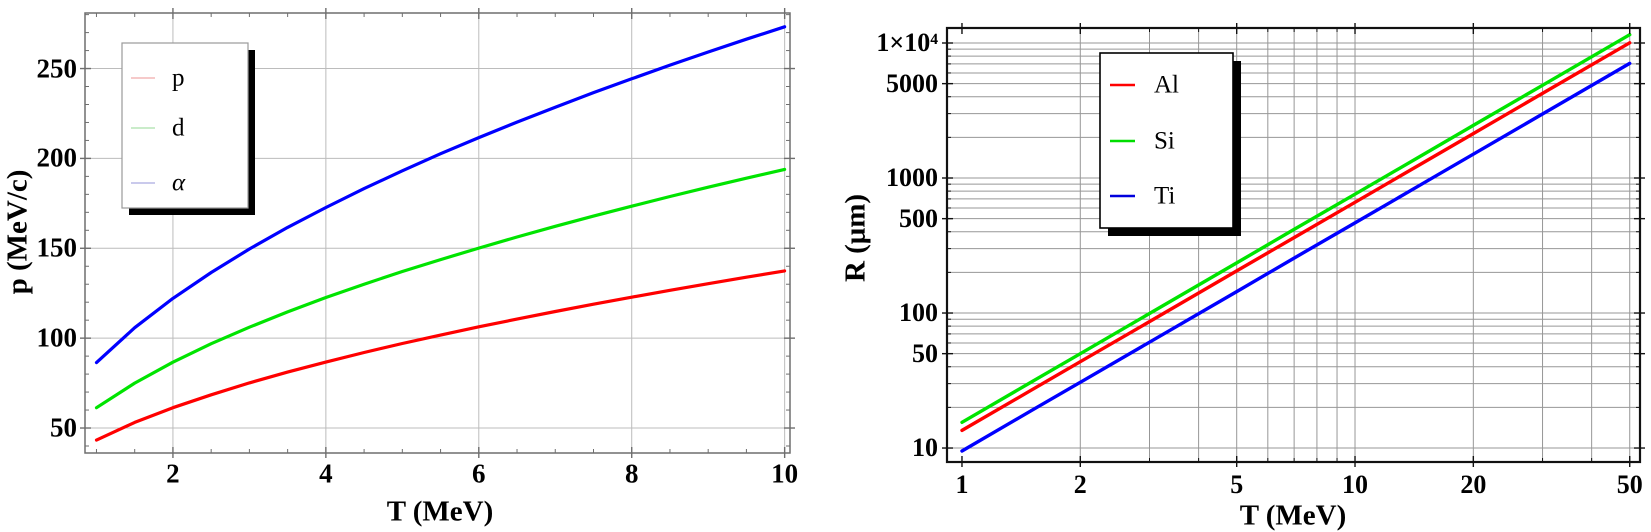  I want to click on curve-p, so click(440, 355).